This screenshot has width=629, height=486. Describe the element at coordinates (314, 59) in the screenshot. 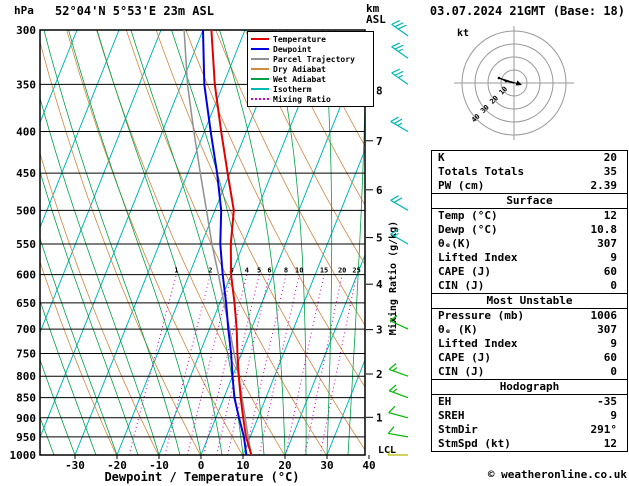

I see `legend-item-label: Parcel Trajectory` at that location.